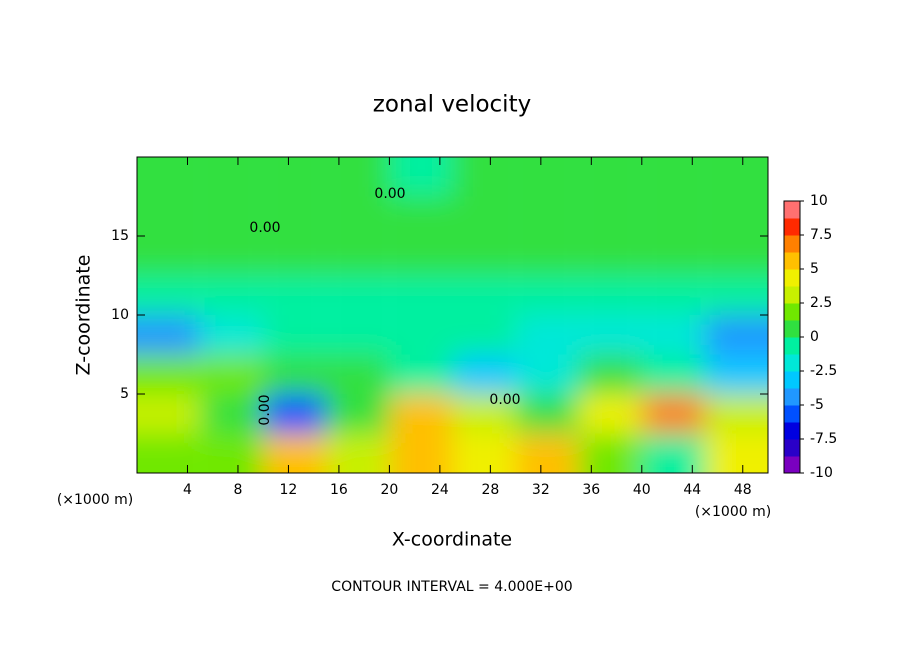  I want to click on x-tick-label: 48, so click(743, 490).